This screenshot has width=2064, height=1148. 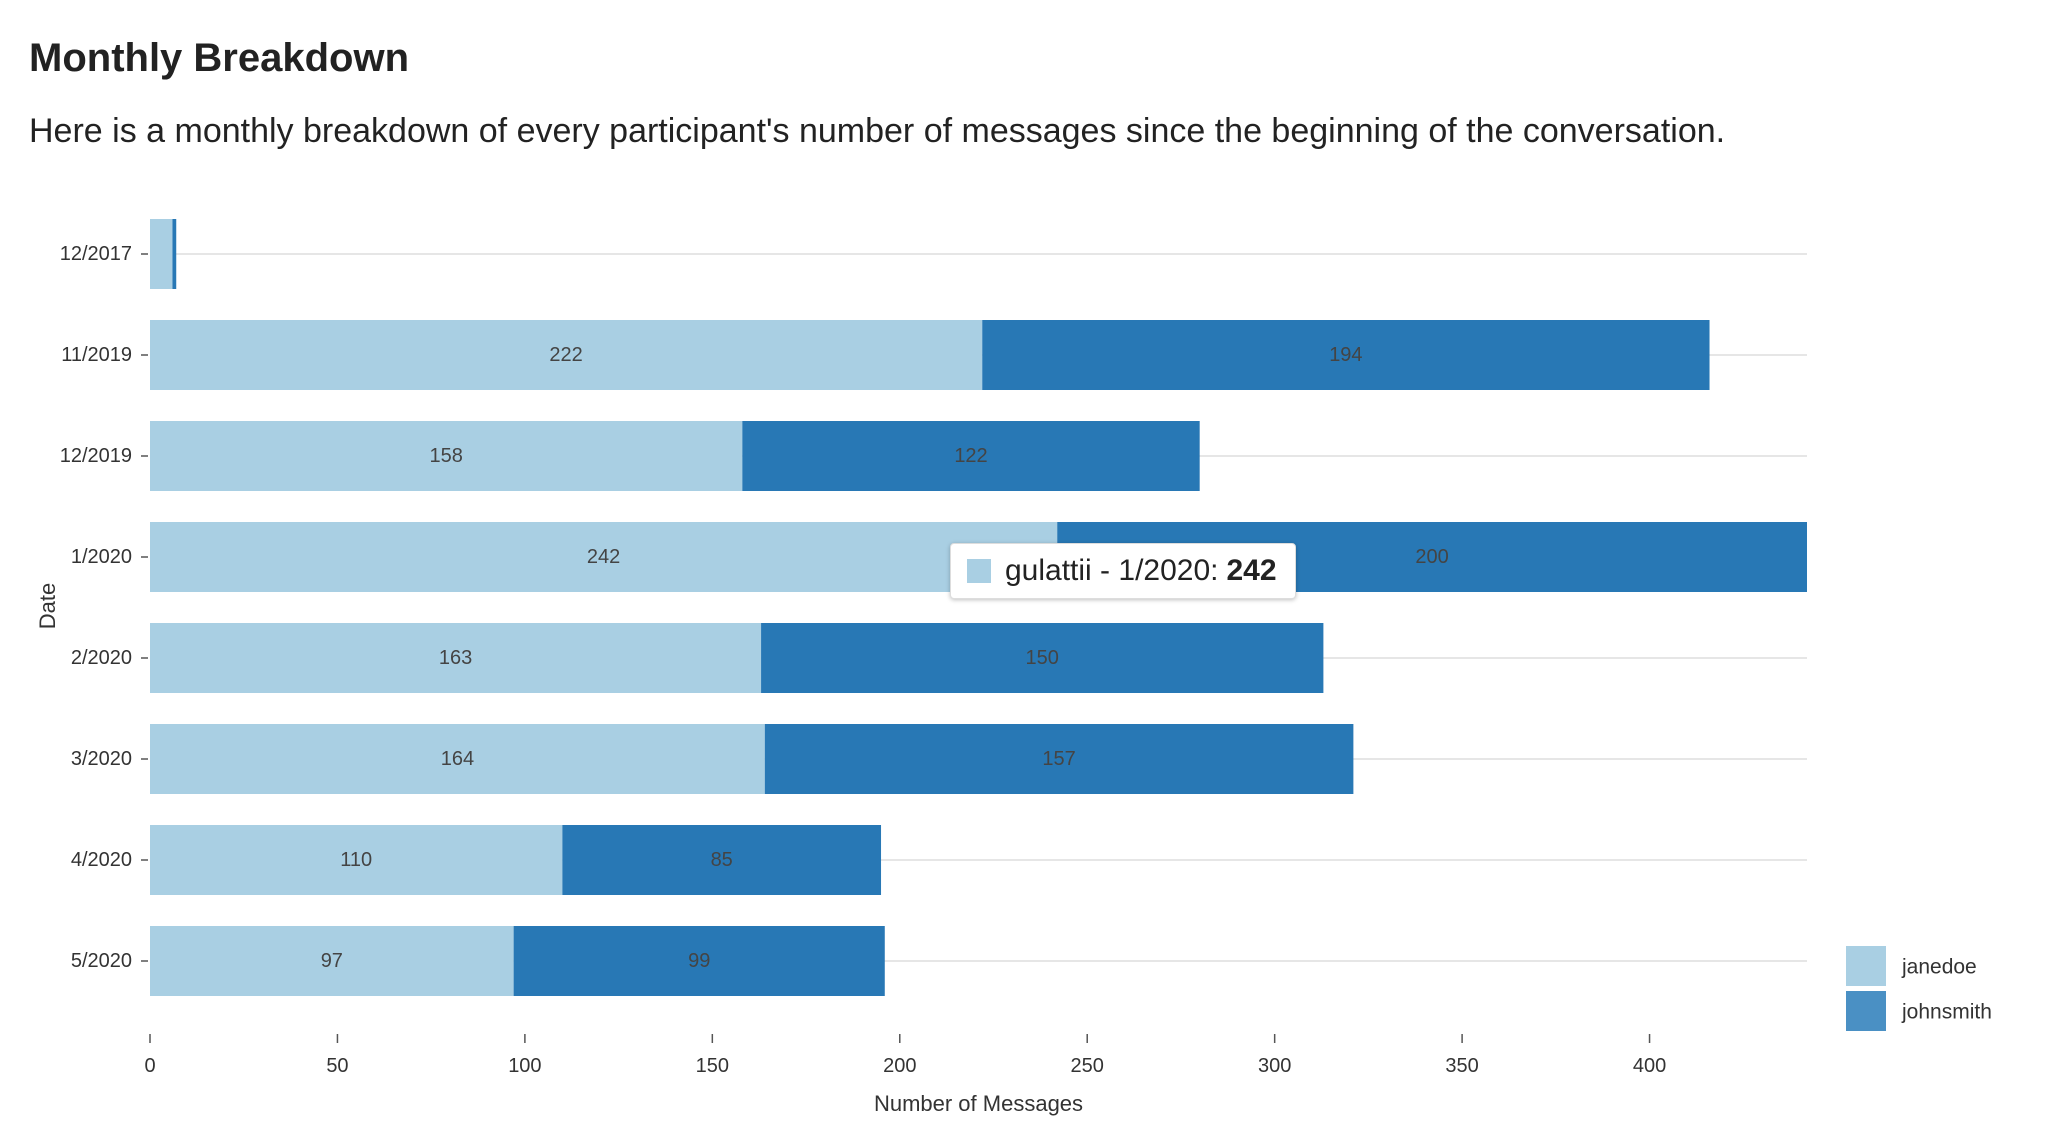 What do you see at coordinates (101, 557) in the screenshot?
I see `y-tick-label: 1/2020` at bounding box center [101, 557].